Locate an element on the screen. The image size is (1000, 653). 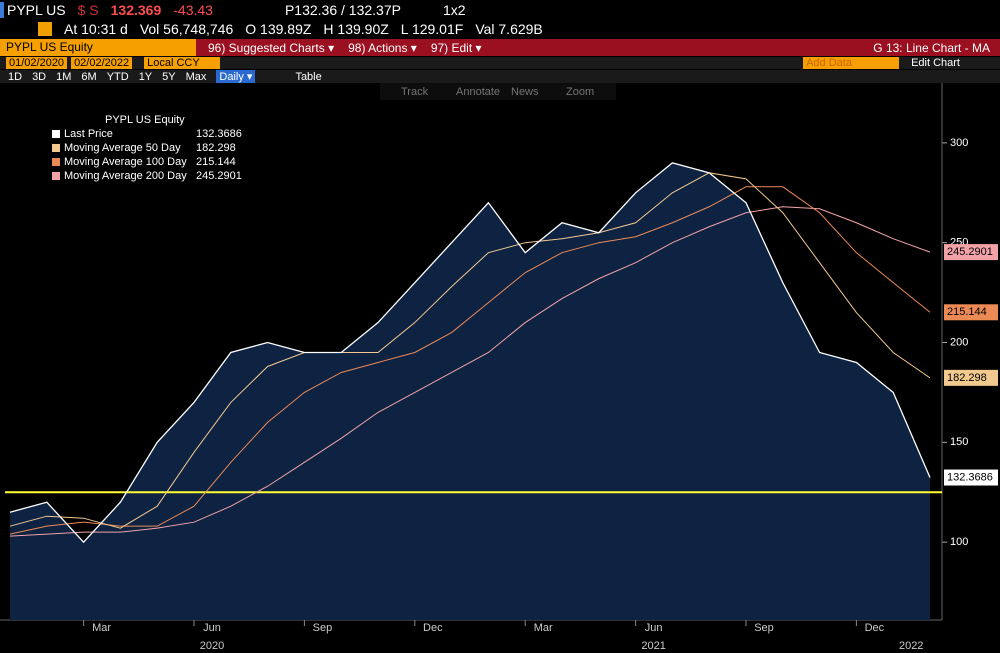
bidask: P132.36 / 132.37P is located at coordinates (342, 10).